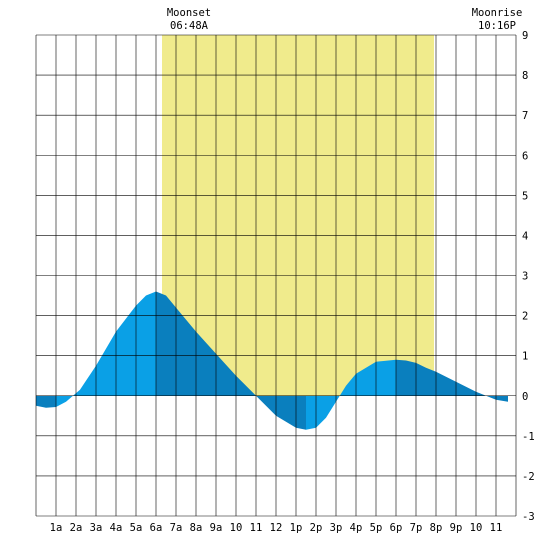 This screenshot has height=555, width=550. Describe the element at coordinates (456, 528) in the screenshot. I see `x-tick-label: 9p` at that location.